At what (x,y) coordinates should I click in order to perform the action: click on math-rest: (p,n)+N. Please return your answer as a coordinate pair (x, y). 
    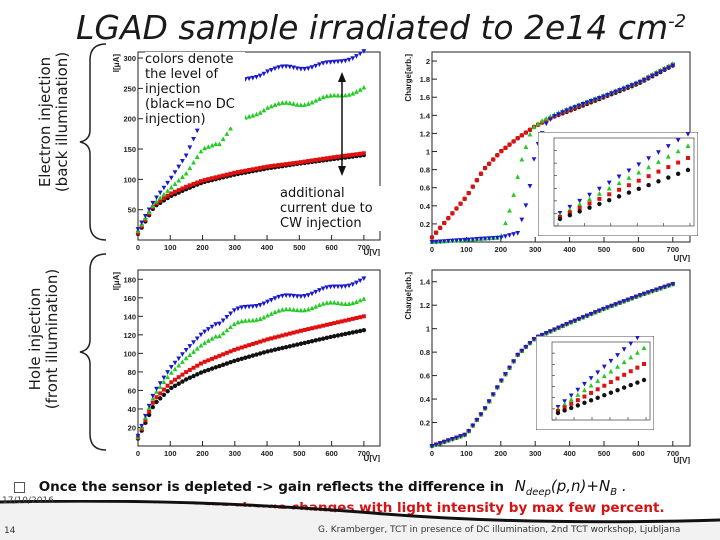
    Looking at the image, I should click on (580, 486).